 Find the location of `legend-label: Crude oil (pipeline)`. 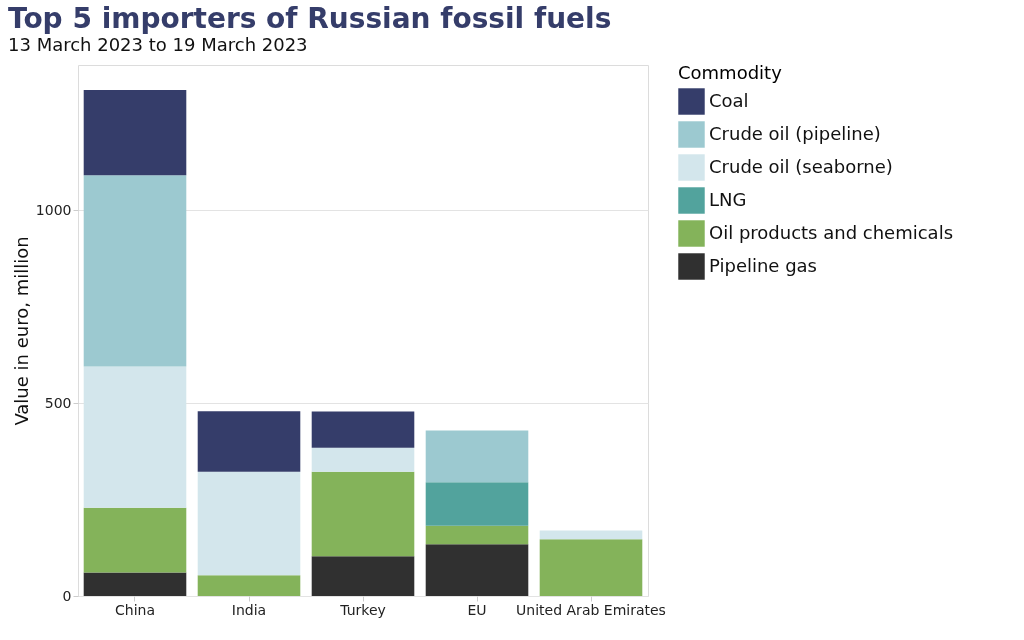

legend-label: Crude oil (pipeline) is located at coordinates (795, 133).